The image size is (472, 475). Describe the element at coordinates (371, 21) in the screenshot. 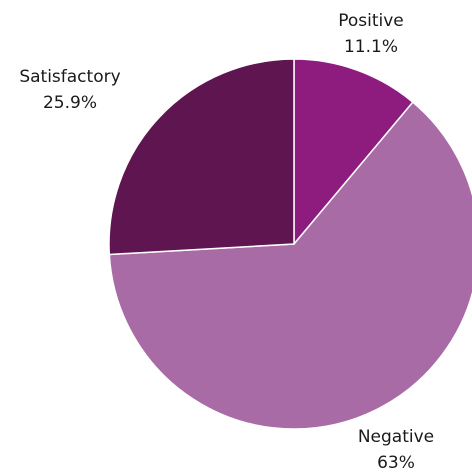

I see `slice-label-positive: Positive` at that location.